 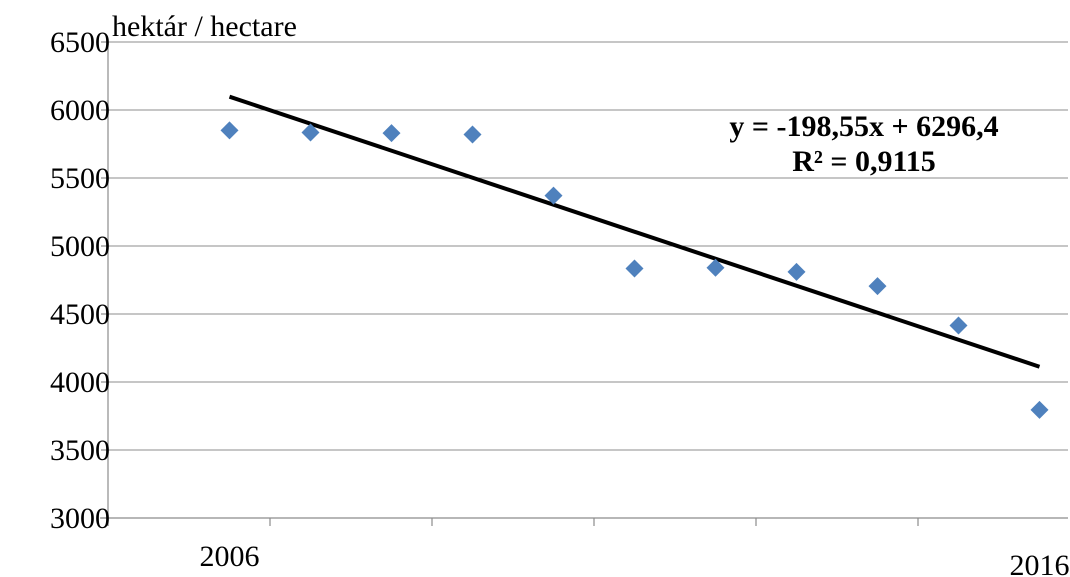 What do you see at coordinates (80, 280) in the screenshot?
I see `y-tick-labels: 3000 3500 4000 4500 5000 5500 6000 6500` at bounding box center [80, 280].